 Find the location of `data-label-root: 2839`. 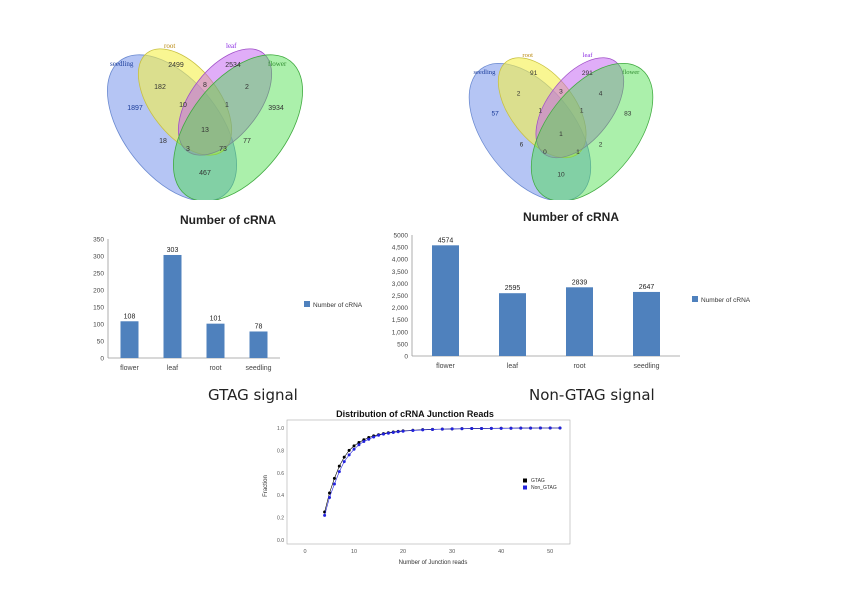

data-label-root: 2839 is located at coordinates (580, 282).